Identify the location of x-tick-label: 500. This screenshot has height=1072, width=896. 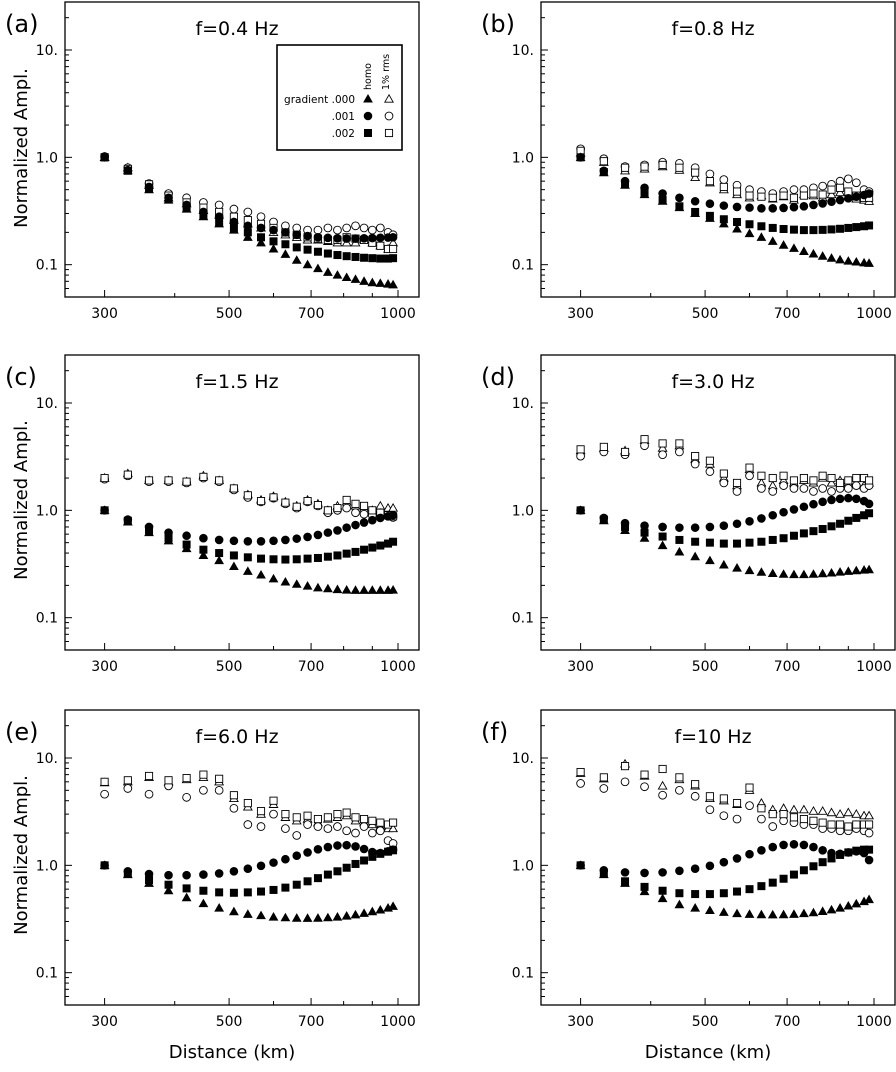
(705, 1022).